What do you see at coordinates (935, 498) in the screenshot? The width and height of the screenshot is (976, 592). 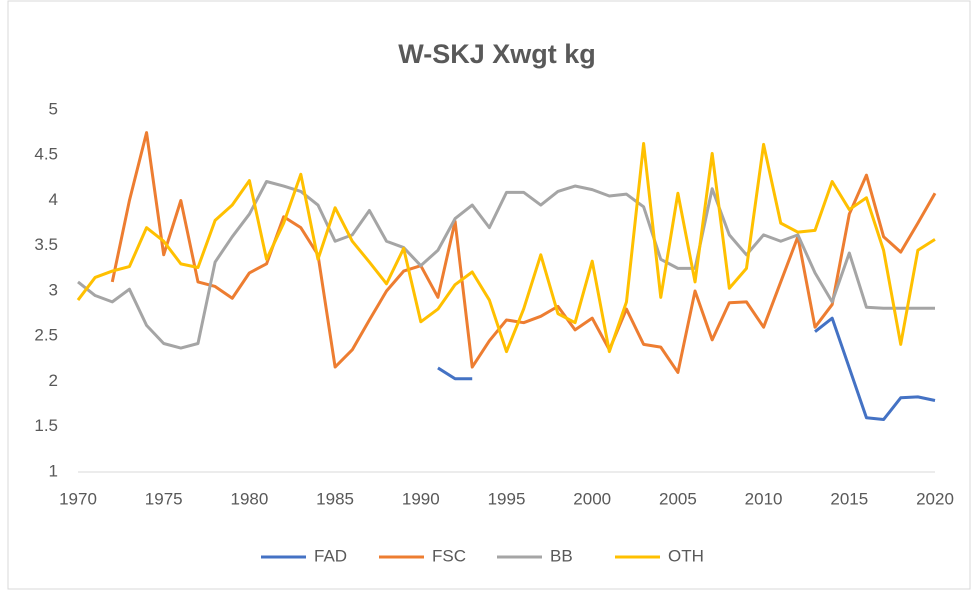 I see `x-tick-label: 2020` at bounding box center [935, 498].